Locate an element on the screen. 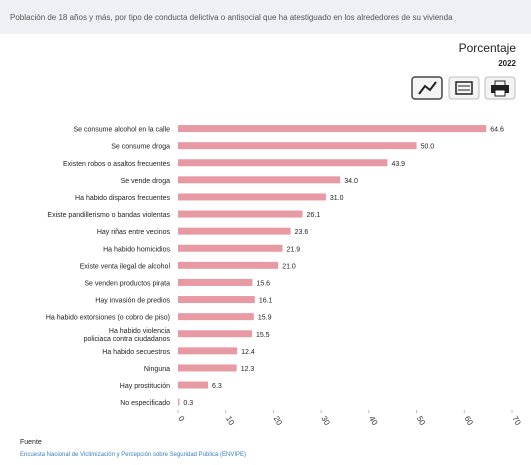 This screenshot has width=531, height=465. header-band is located at coordinates (265, 17).